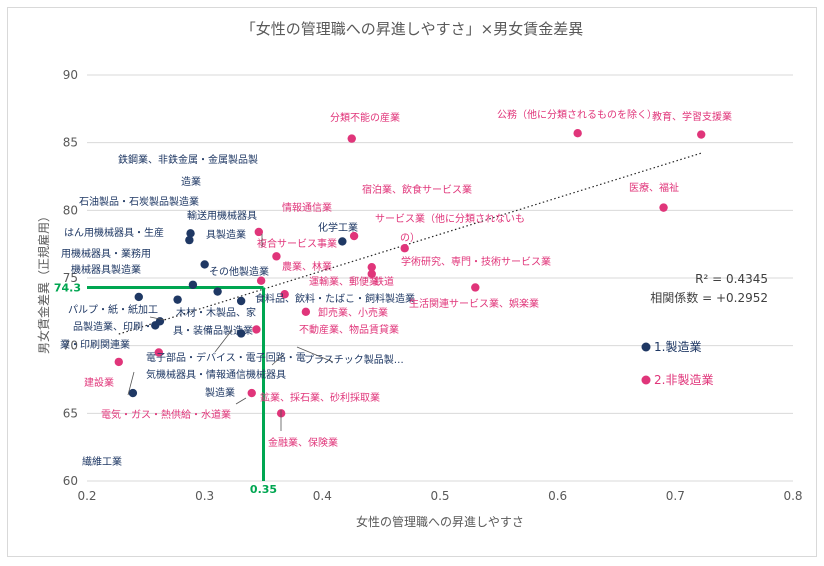  I want to click on point-label: 具製造業, so click(226, 234).